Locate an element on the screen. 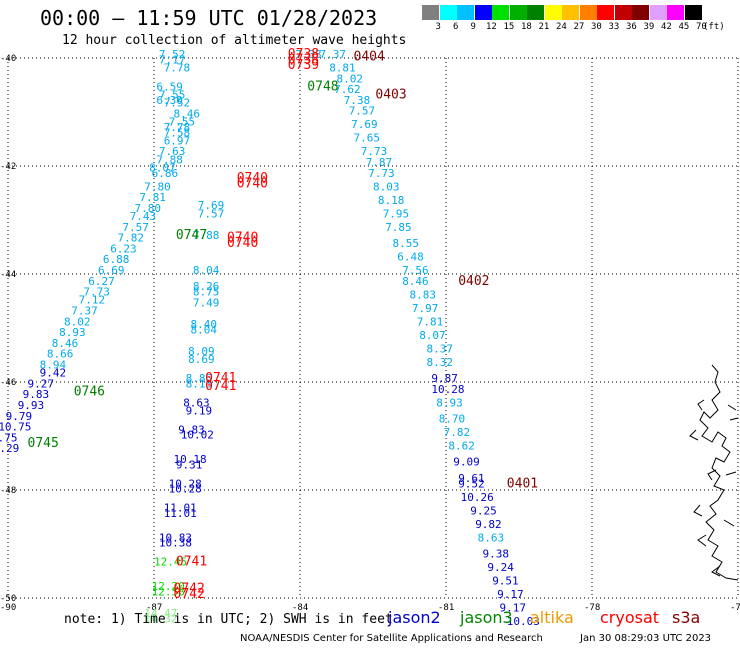 The height and width of the screenshot is (650, 740). pass-time-label: 0747 is located at coordinates (191, 235).